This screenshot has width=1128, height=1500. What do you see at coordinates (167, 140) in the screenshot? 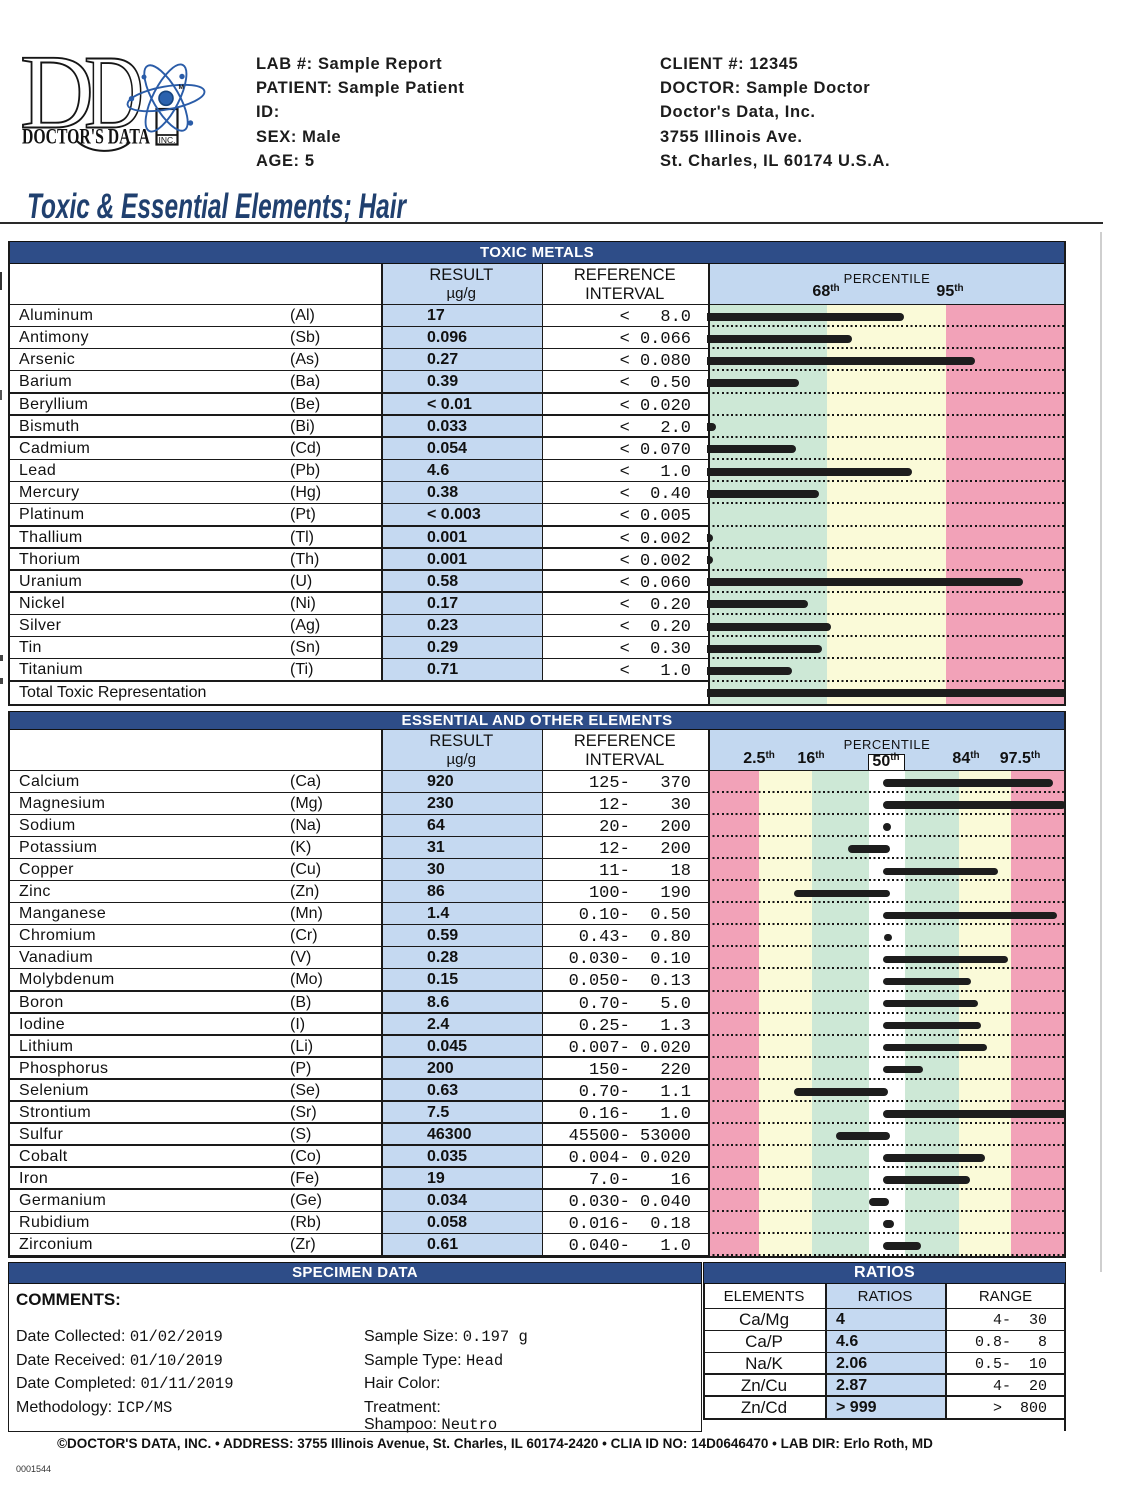
I see `svg-text: INC.` at bounding box center [167, 140].